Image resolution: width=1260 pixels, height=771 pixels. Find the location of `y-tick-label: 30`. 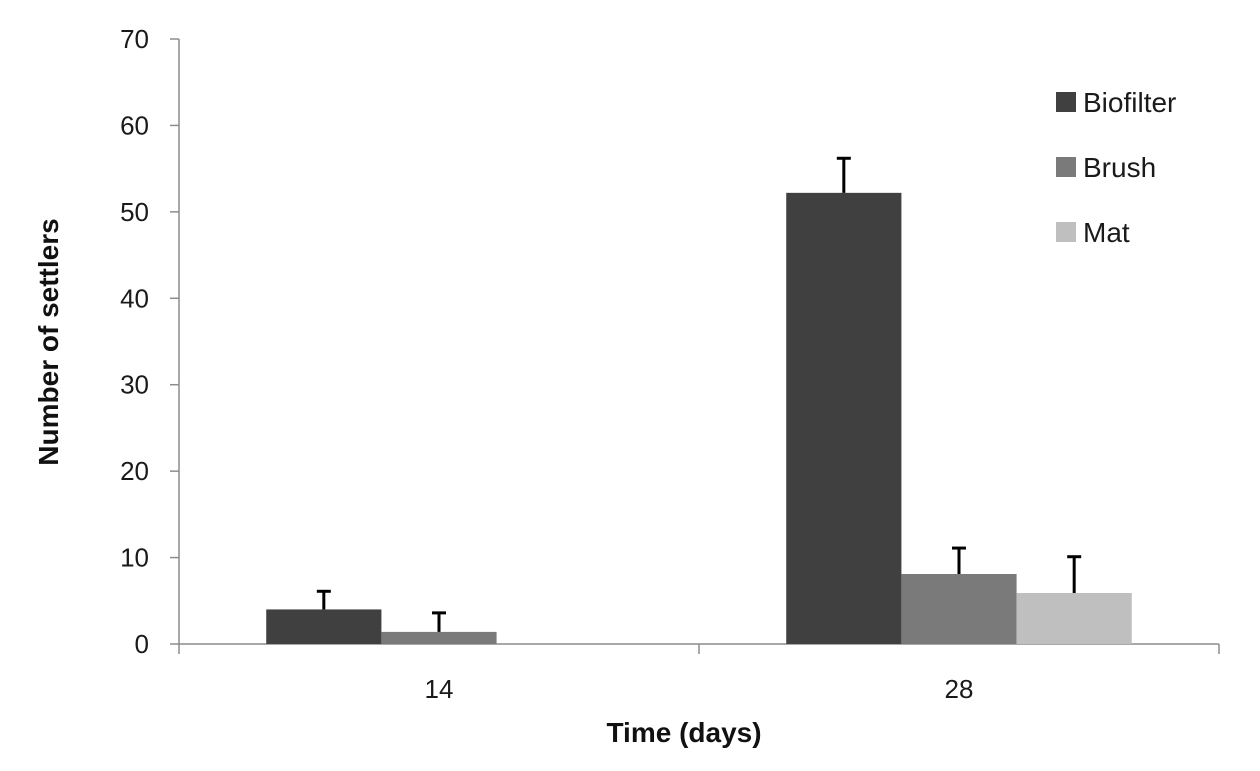

y-tick-label: 30 is located at coordinates (134, 385).